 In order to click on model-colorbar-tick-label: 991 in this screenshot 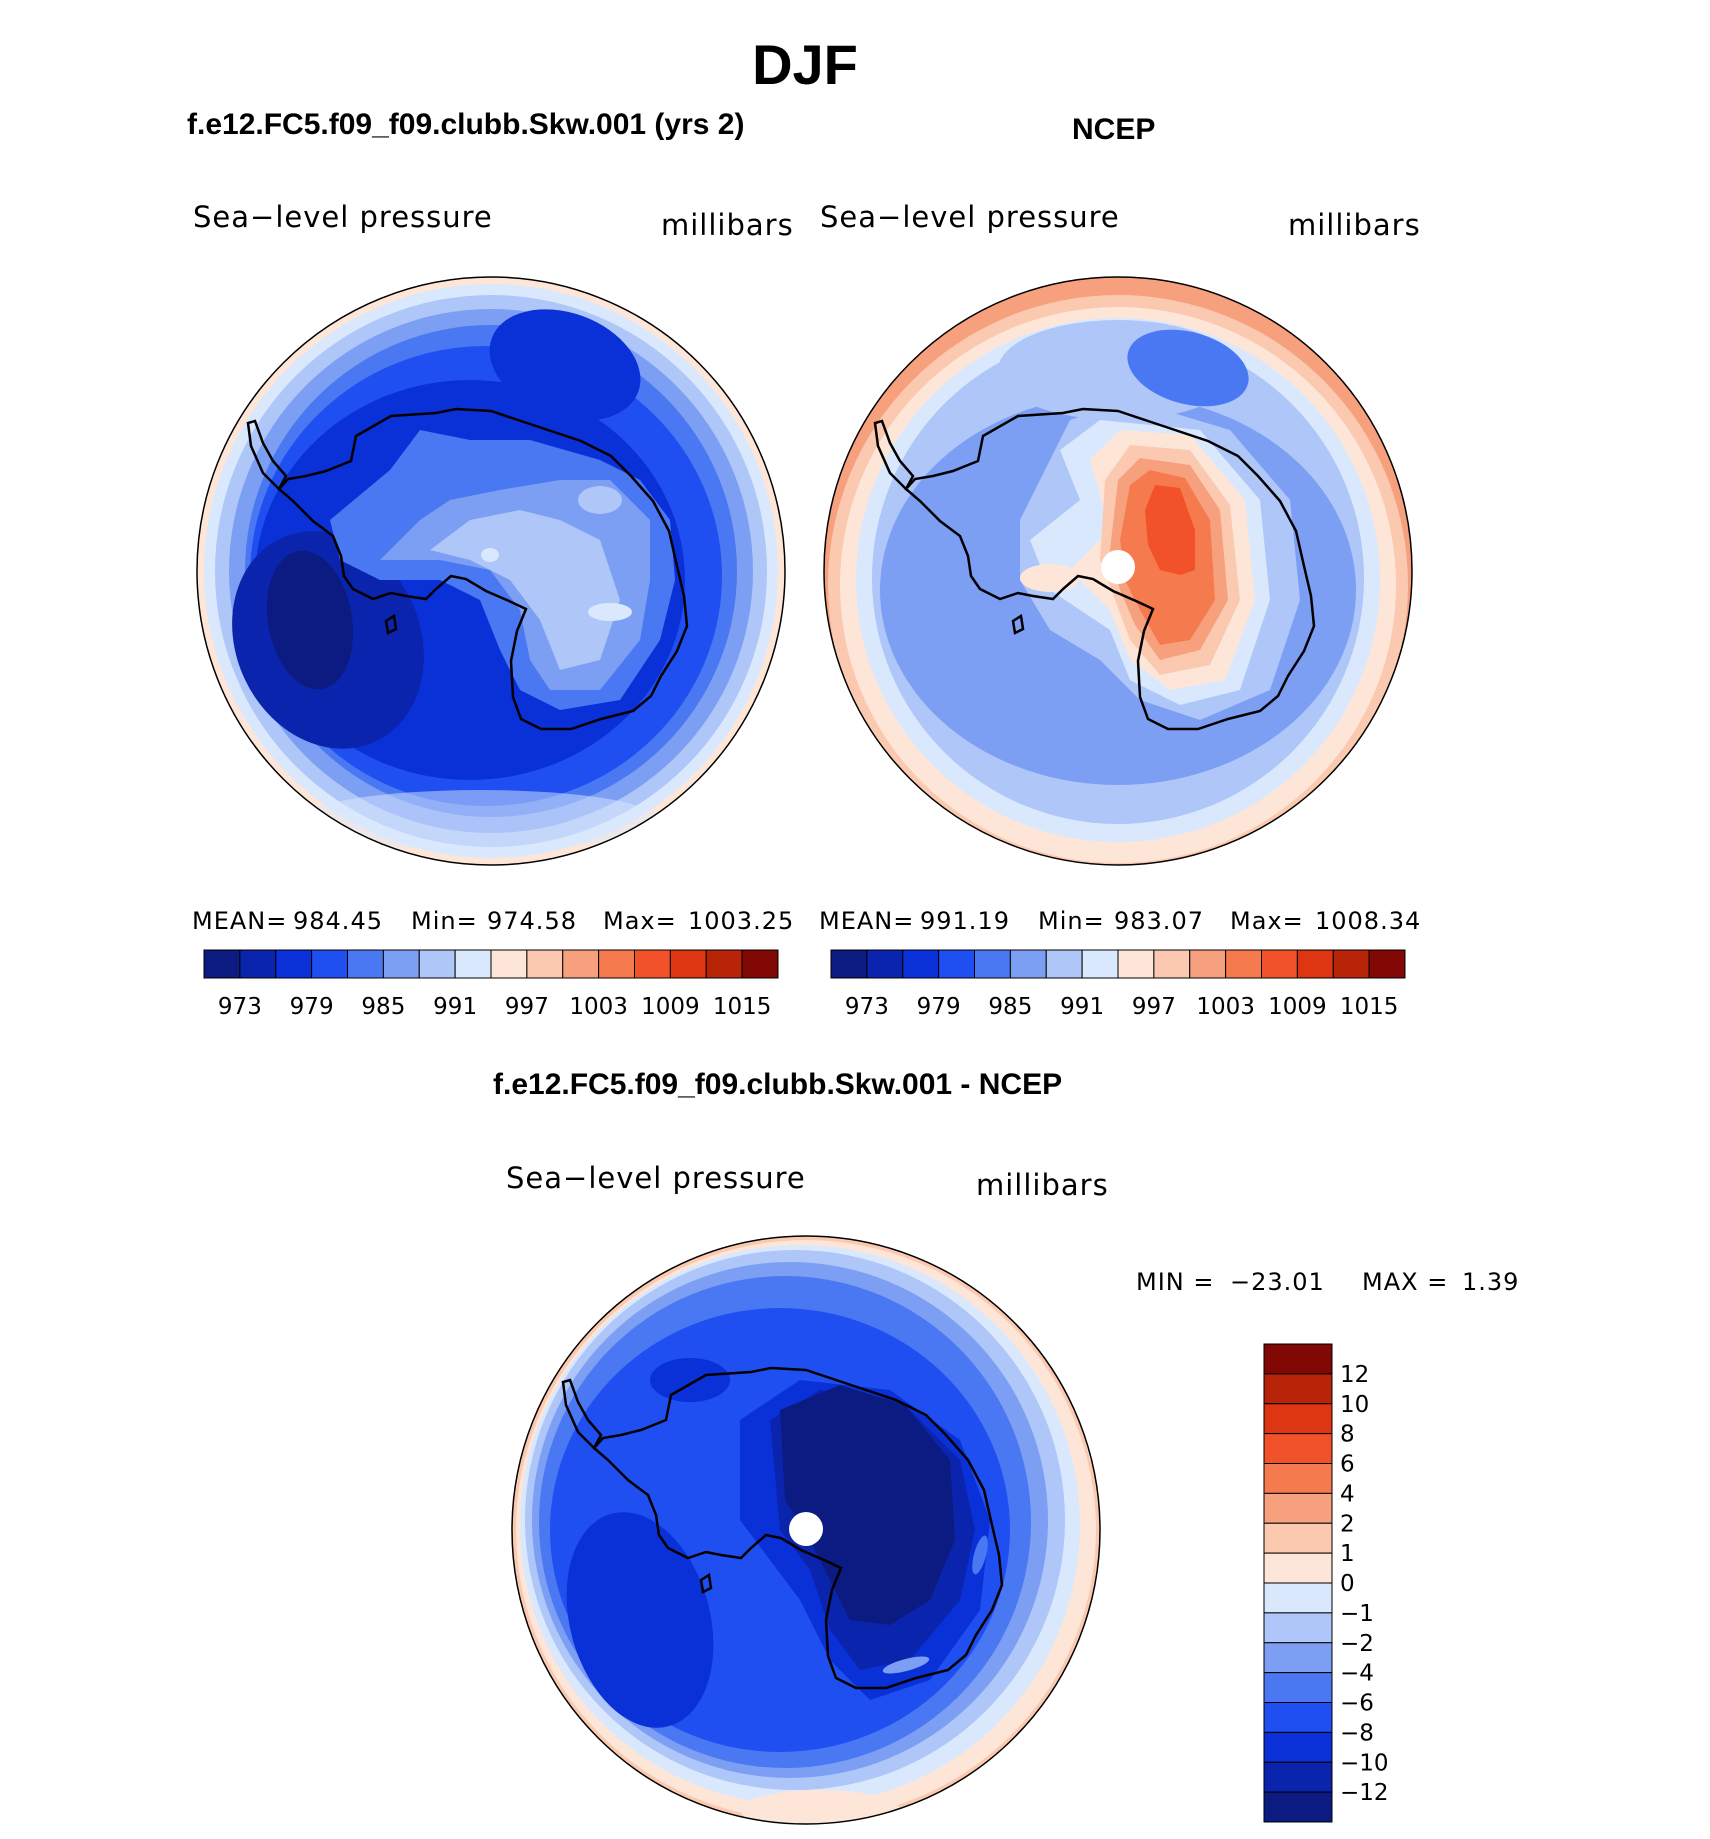, I will do `click(455, 1007)`.